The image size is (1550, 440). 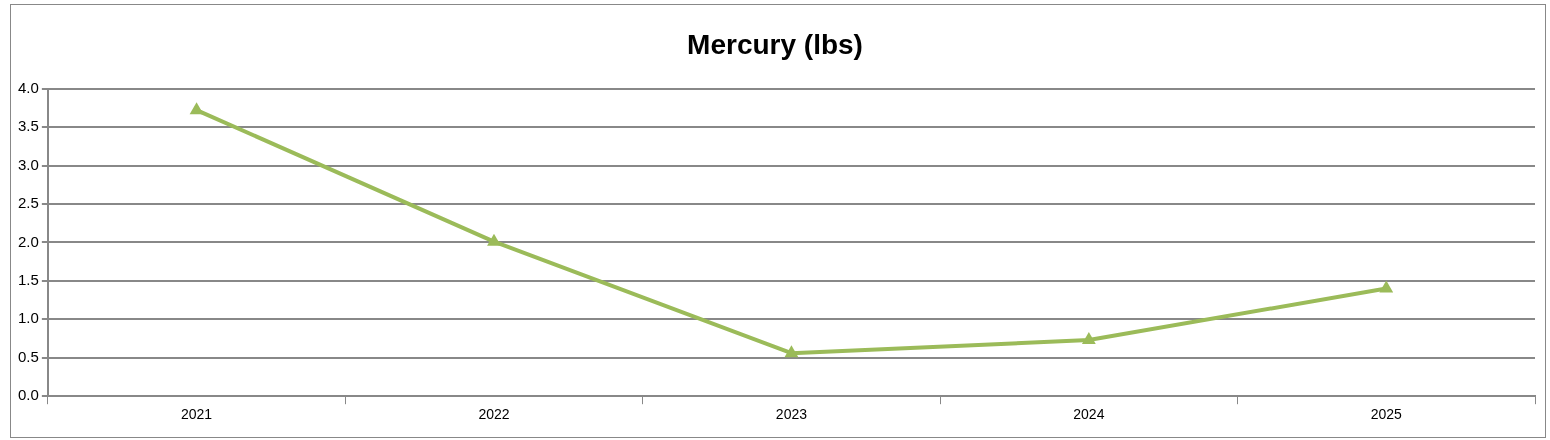 What do you see at coordinates (28, 241) in the screenshot?
I see `y-tick-label: 2.0` at bounding box center [28, 241].